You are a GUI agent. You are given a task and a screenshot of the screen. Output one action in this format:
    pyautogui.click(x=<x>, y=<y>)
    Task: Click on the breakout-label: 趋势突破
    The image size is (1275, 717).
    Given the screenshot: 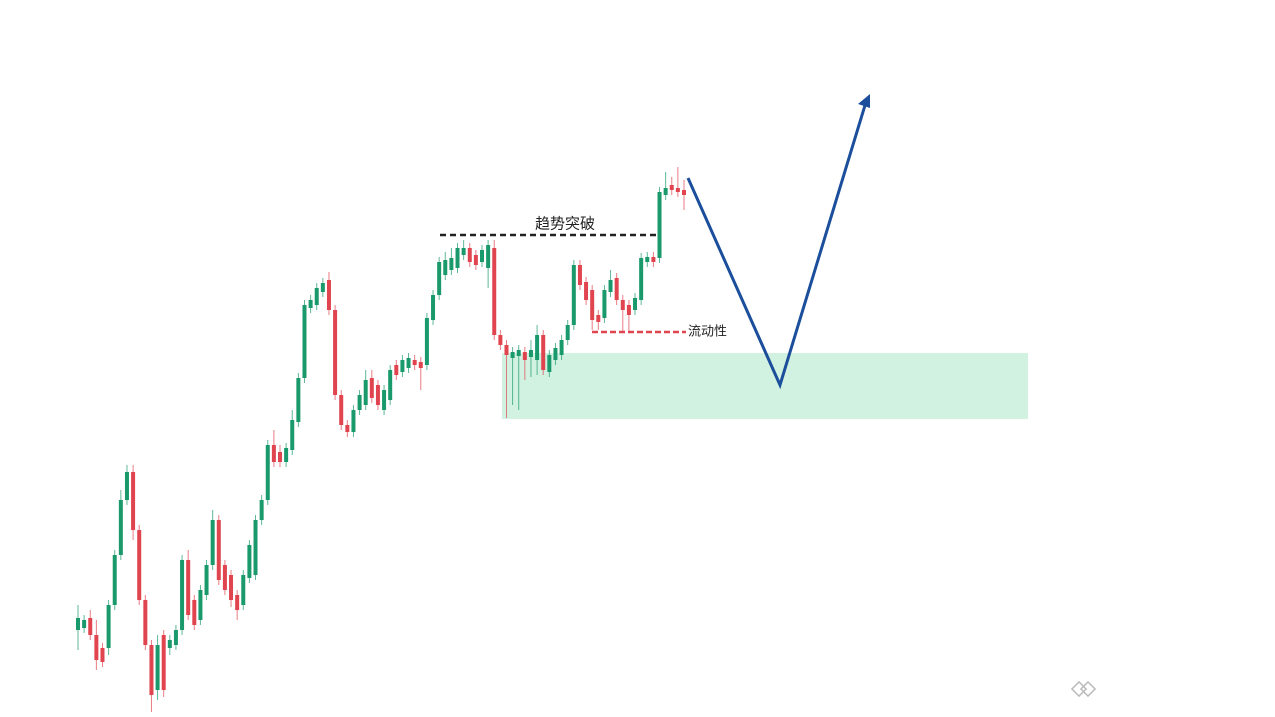 What is the action you would take?
    pyautogui.click(x=565, y=224)
    